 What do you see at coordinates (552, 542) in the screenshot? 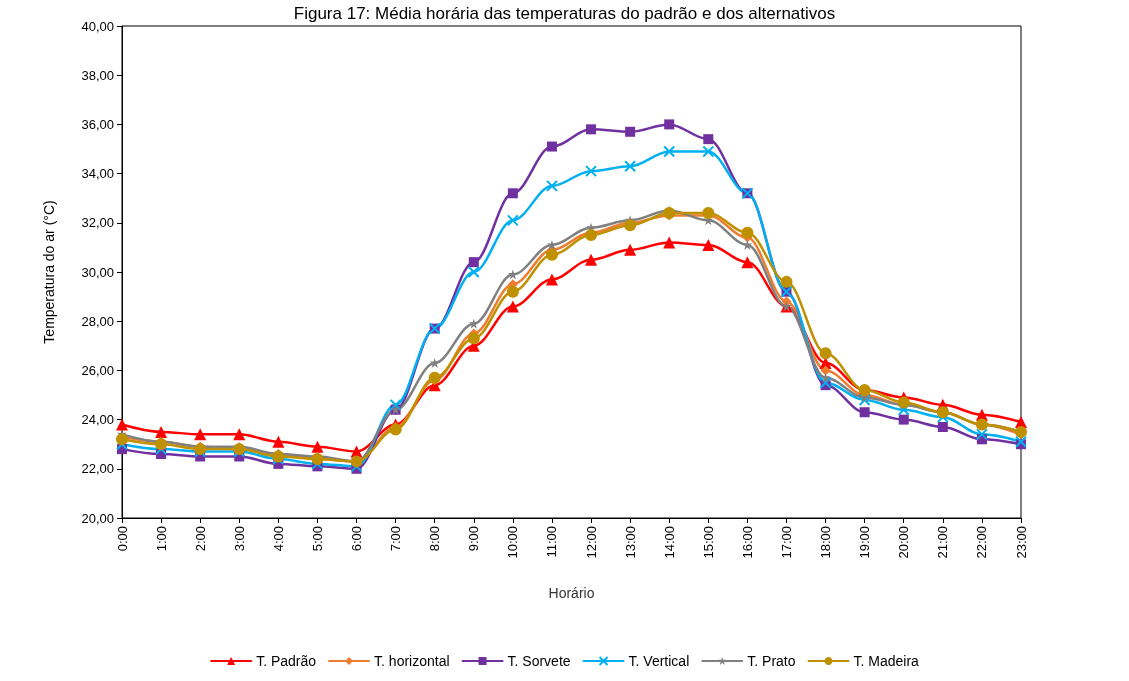
I see `x-tick-label: 11:00` at bounding box center [552, 542].